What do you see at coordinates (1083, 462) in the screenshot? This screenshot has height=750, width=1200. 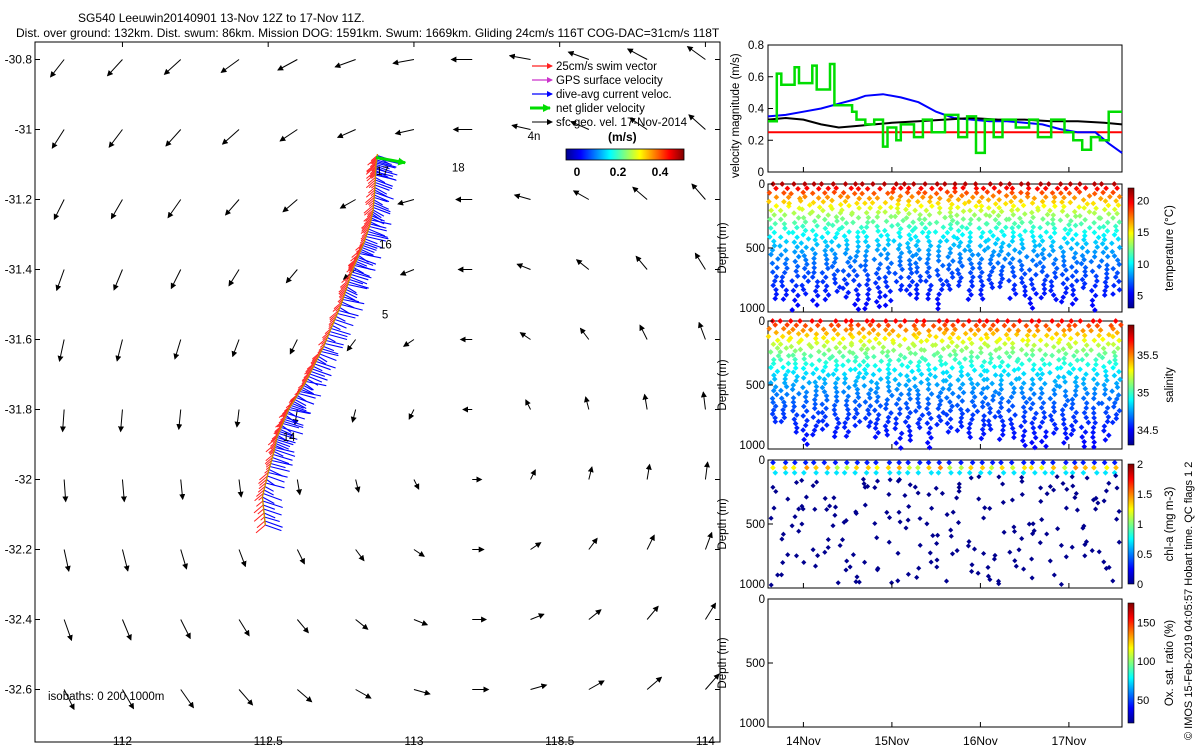 I see `profile-point-chla-30-s0` at bounding box center [1083, 462].